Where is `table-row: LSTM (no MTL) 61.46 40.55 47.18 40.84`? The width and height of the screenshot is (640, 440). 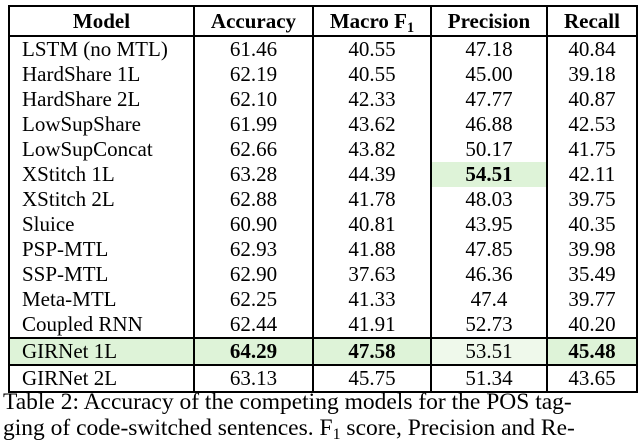
table-row: LSTM (no MTL) 61.46 40.55 47.18 40.84 is located at coordinates (323, 49).